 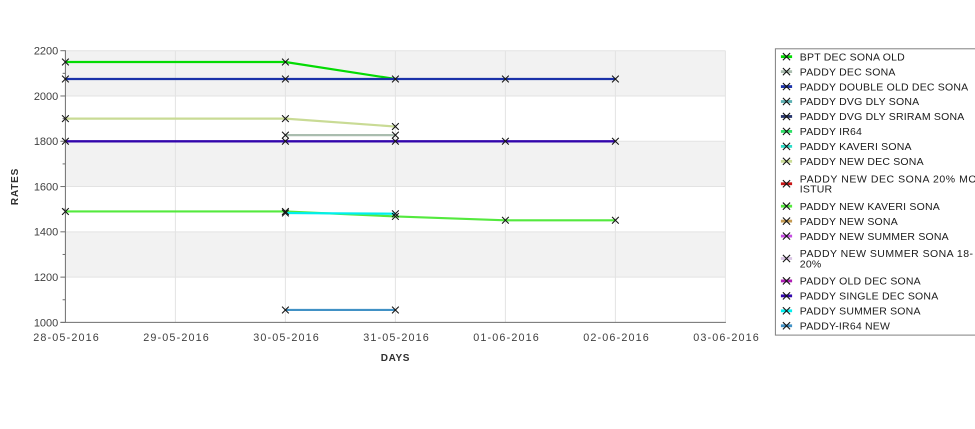 What do you see at coordinates (396, 338) in the screenshot?
I see `svg-text: 31-05-2016` at bounding box center [396, 338].